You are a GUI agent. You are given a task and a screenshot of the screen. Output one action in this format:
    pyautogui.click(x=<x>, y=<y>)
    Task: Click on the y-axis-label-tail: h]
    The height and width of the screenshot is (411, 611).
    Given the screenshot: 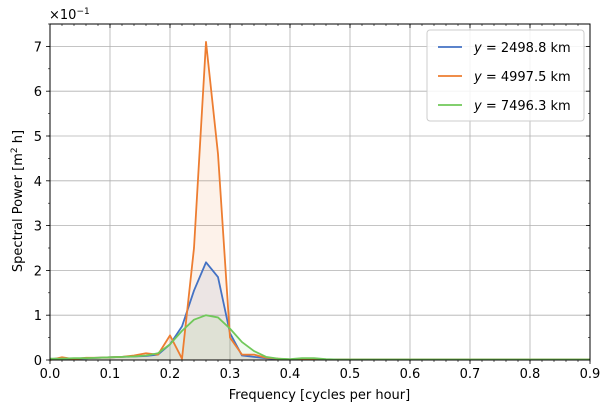 What is the action you would take?
    pyautogui.click(x=18, y=138)
    